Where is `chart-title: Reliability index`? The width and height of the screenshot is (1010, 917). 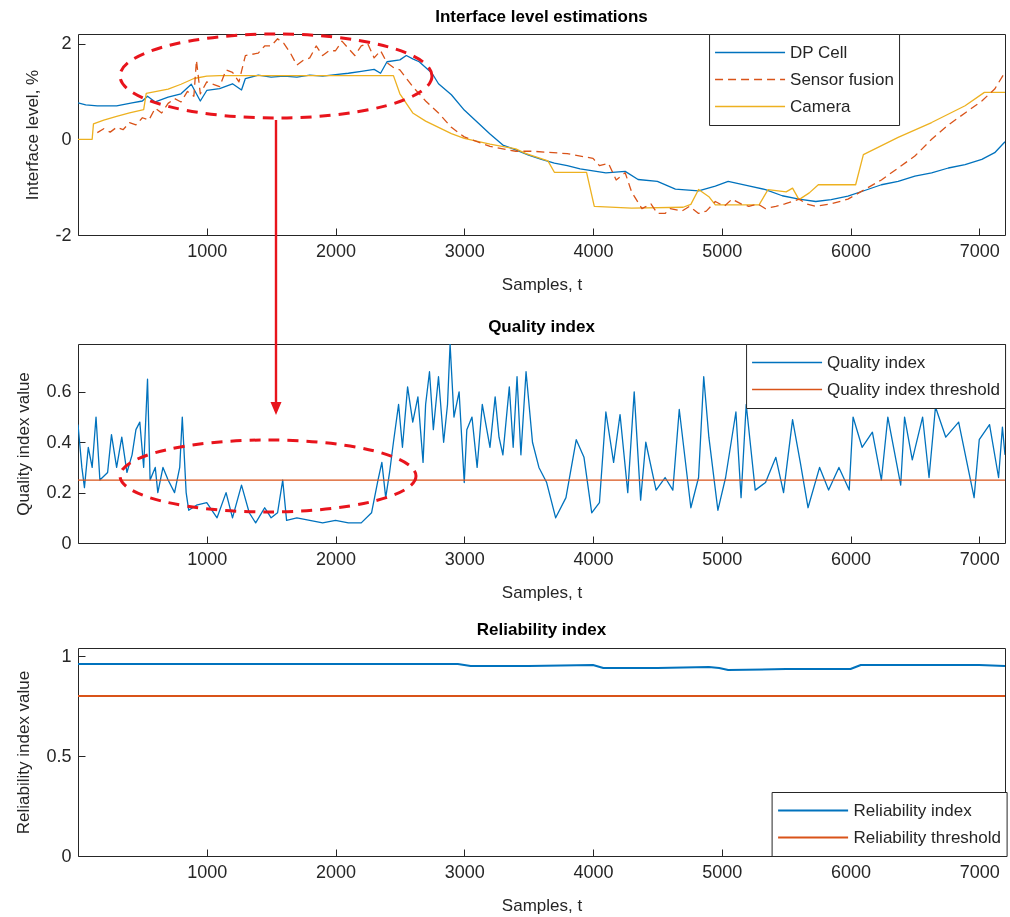 chart-title: Reliability index is located at coordinates (541, 629).